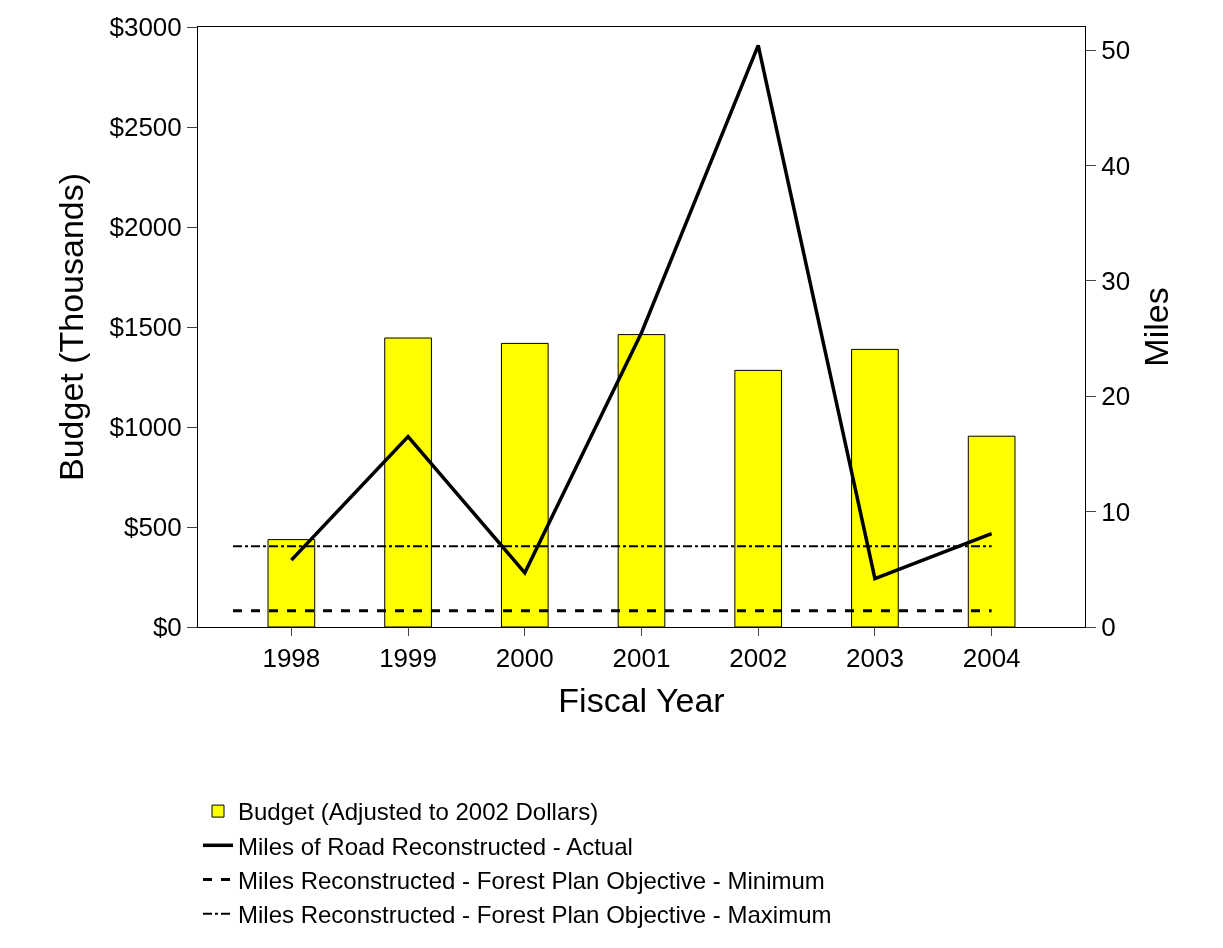 The image size is (1223, 948). I want to click on legend-label: Miles of Road Reconstructed - Actual, so click(435, 846).